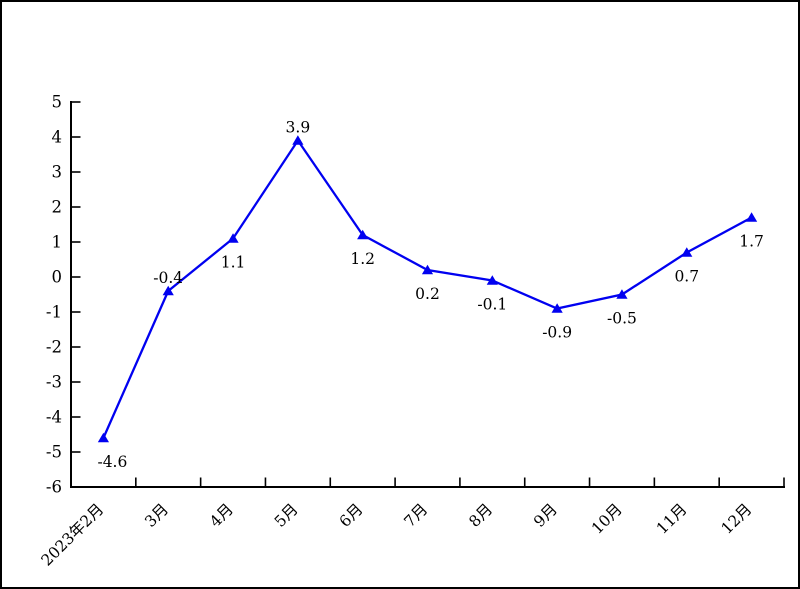 The image size is (800, 589). I want to click on x-tick-label: 11月, so click(672, 519).